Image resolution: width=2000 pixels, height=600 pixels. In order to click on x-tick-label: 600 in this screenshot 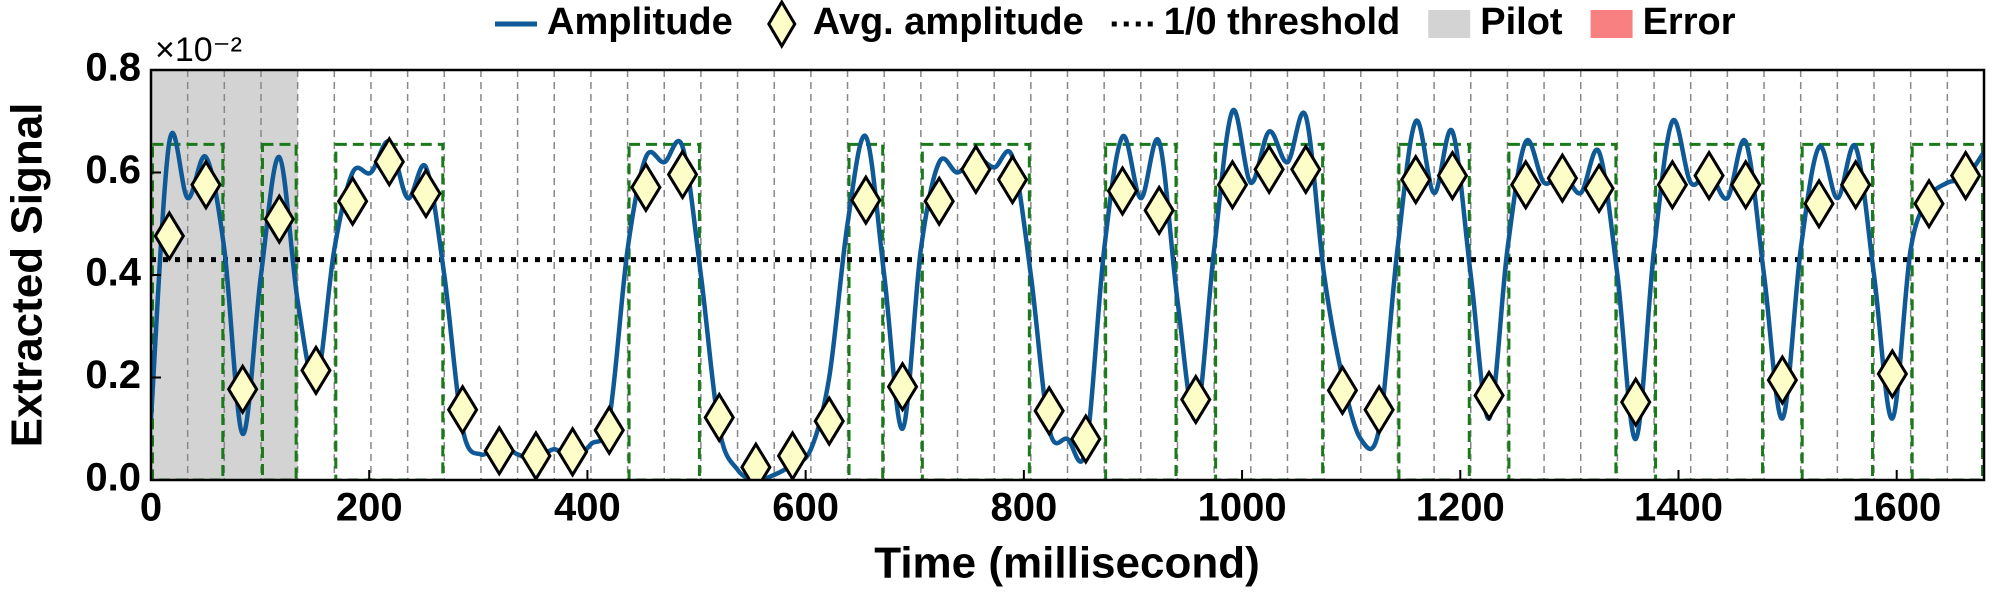, I will do `click(805, 508)`.